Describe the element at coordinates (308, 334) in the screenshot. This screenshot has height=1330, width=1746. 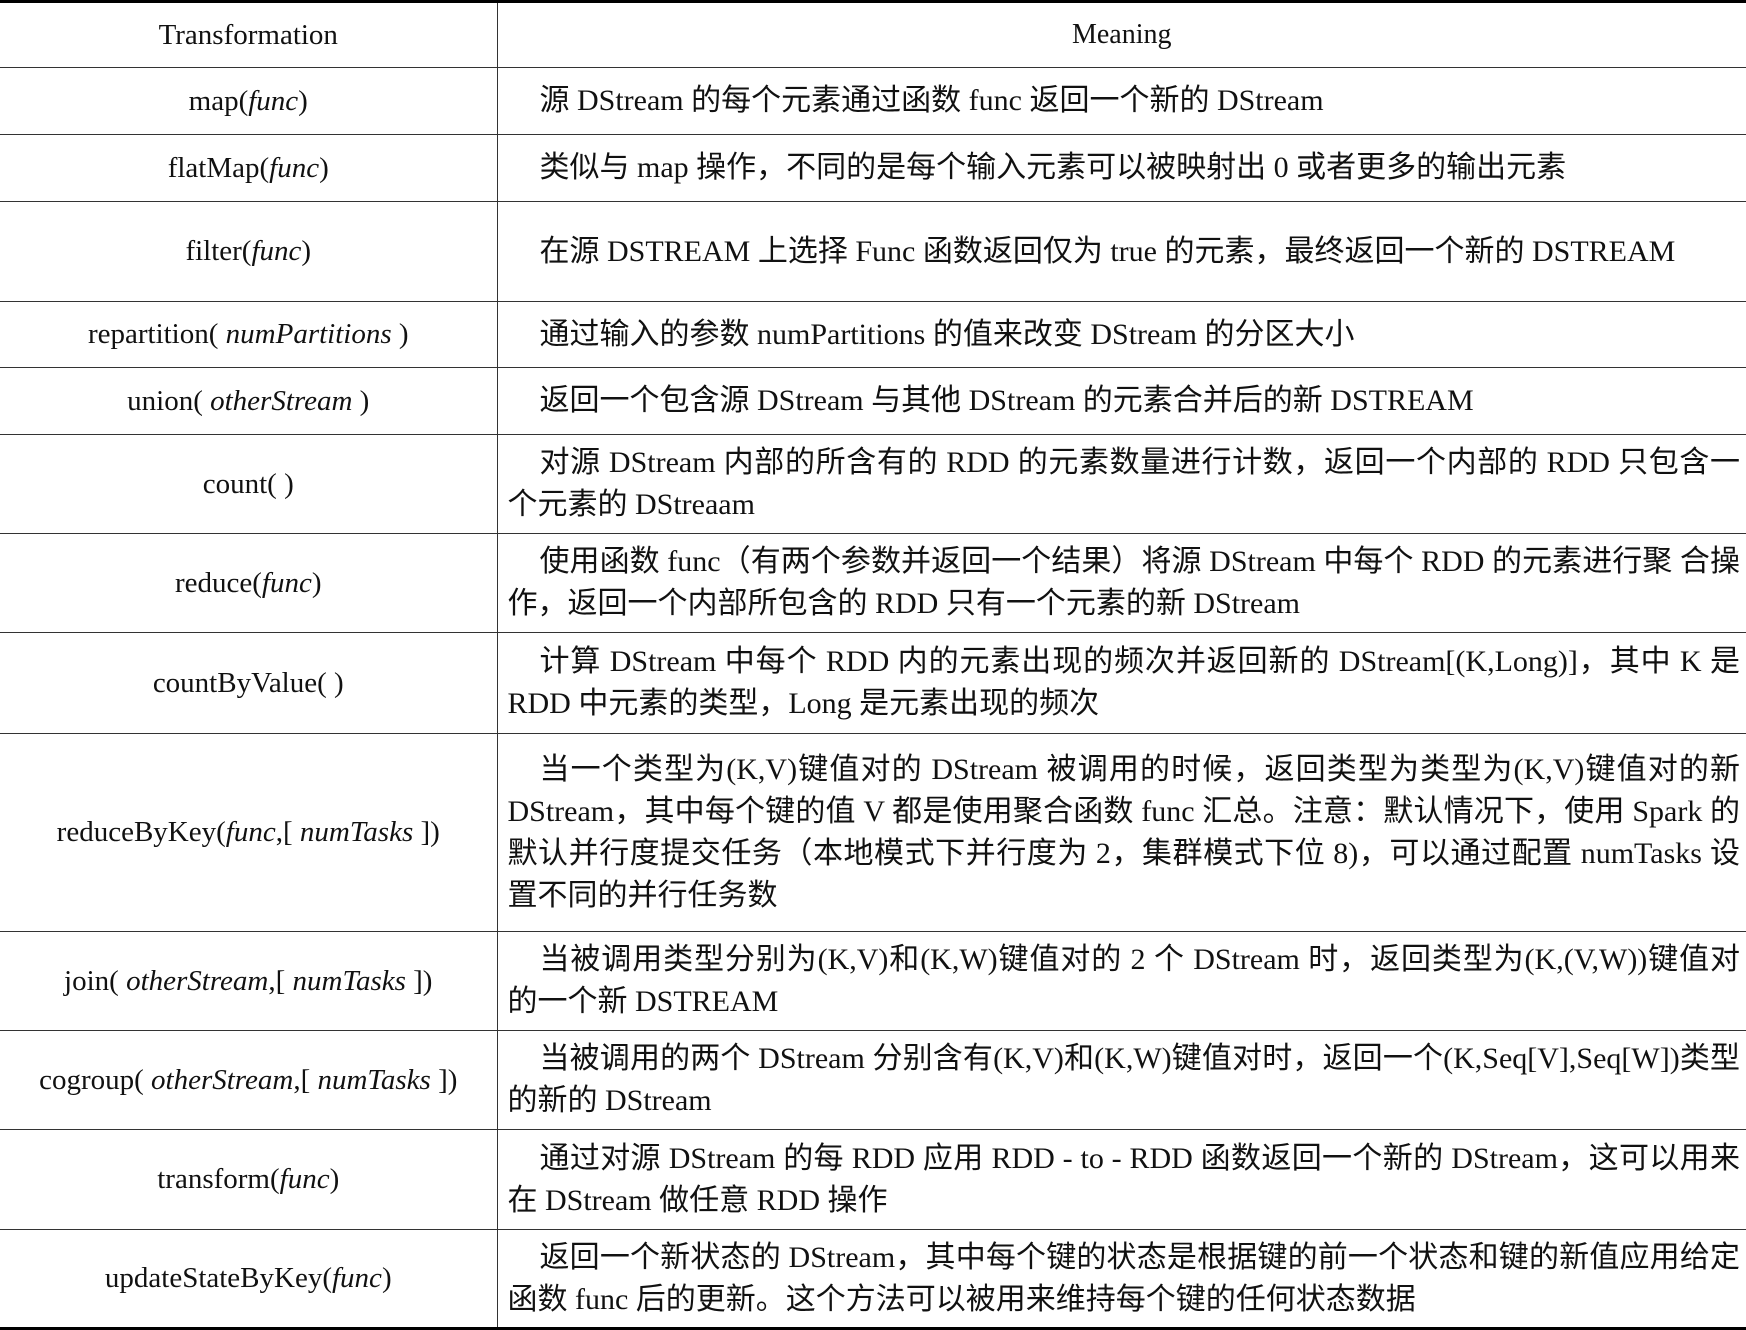
I see `argument-text: numPartitions` at that location.